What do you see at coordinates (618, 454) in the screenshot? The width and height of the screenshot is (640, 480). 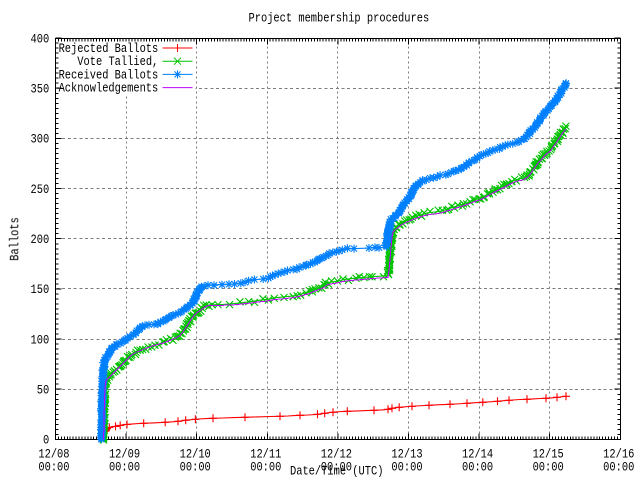 I see `svg-text: 12/16` at bounding box center [618, 454].